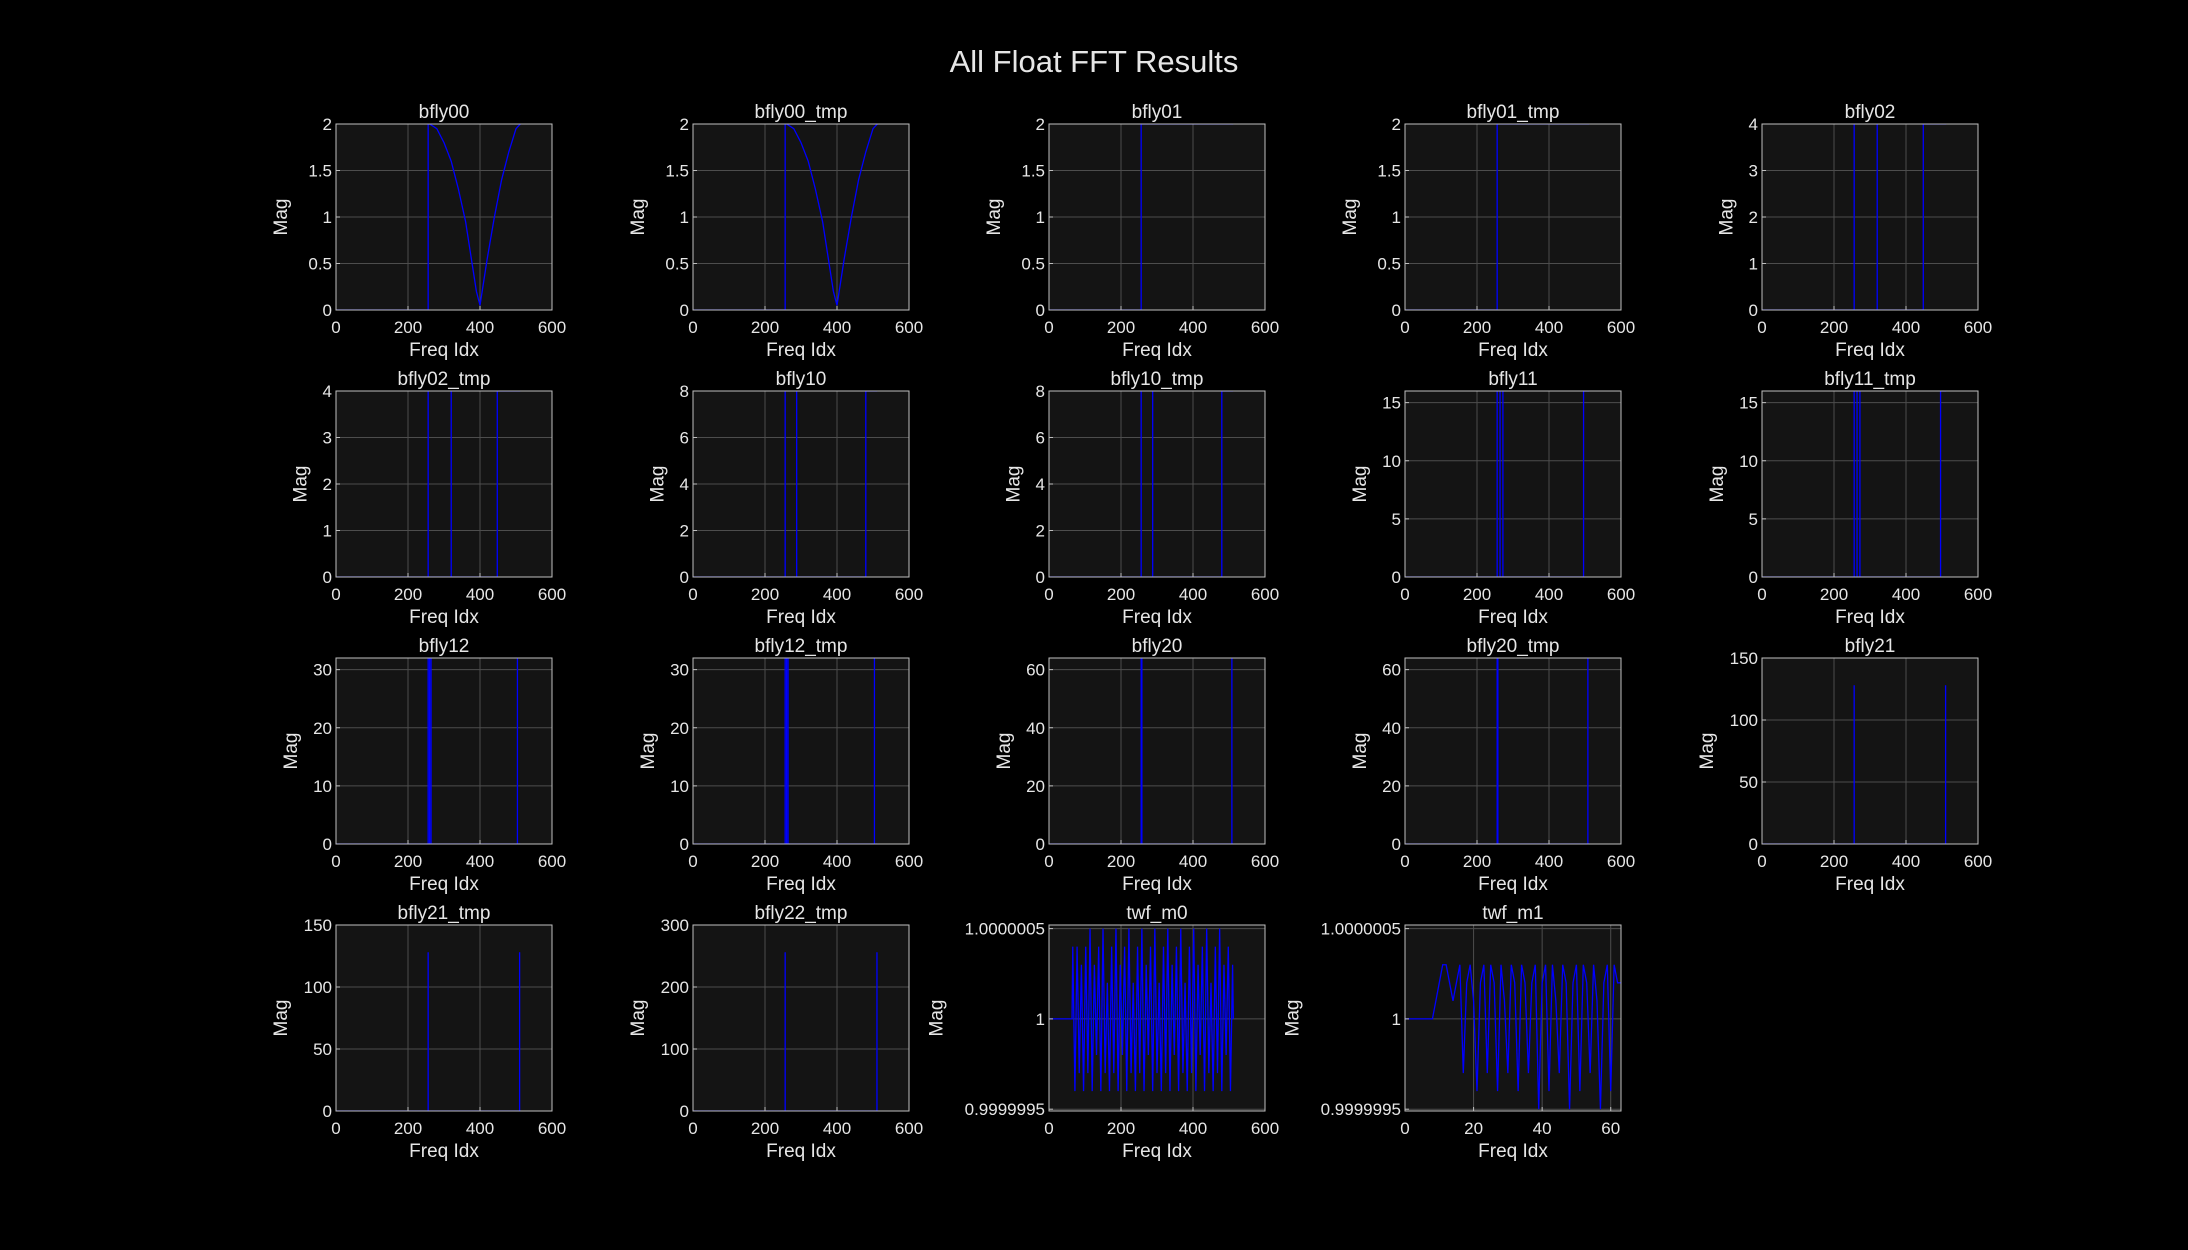 This screenshot has width=2188, height=1250. Describe the element at coordinates (1389, 264) in the screenshot. I see `y-tick-label: 0.5` at that location.